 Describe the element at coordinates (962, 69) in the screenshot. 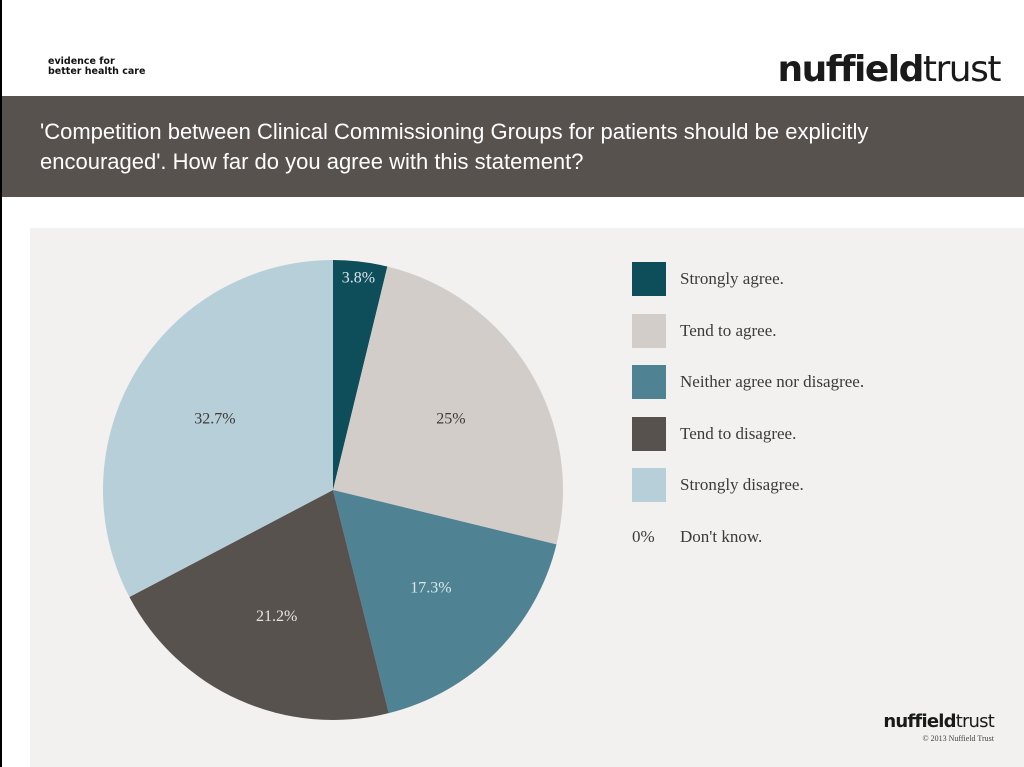

I see `logo-word-trust: trust` at that location.